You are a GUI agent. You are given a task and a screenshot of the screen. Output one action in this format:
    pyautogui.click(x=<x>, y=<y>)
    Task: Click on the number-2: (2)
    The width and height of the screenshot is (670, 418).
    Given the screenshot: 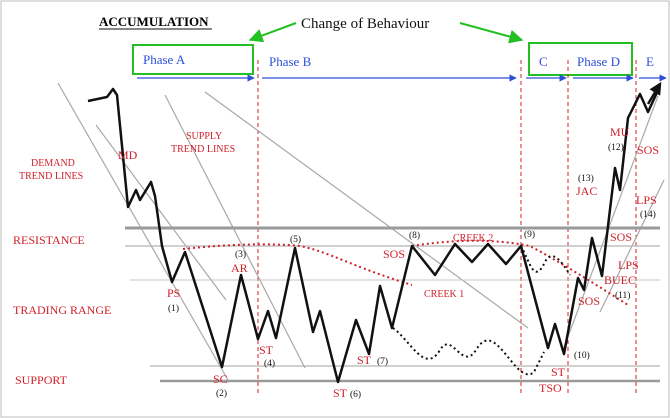 What is the action you would take?
    pyautogui.click(x=221, y=393)
    